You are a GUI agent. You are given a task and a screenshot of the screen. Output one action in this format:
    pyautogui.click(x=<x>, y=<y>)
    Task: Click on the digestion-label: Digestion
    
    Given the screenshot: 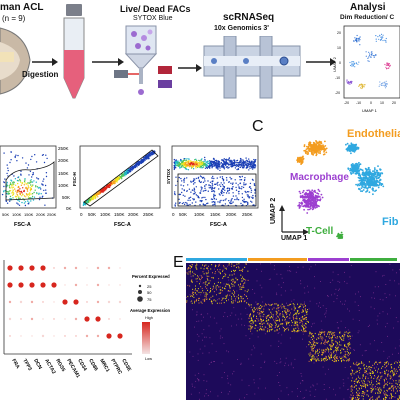 What is the action you would take?
    pyautogui.click(x=40, y=74)
    